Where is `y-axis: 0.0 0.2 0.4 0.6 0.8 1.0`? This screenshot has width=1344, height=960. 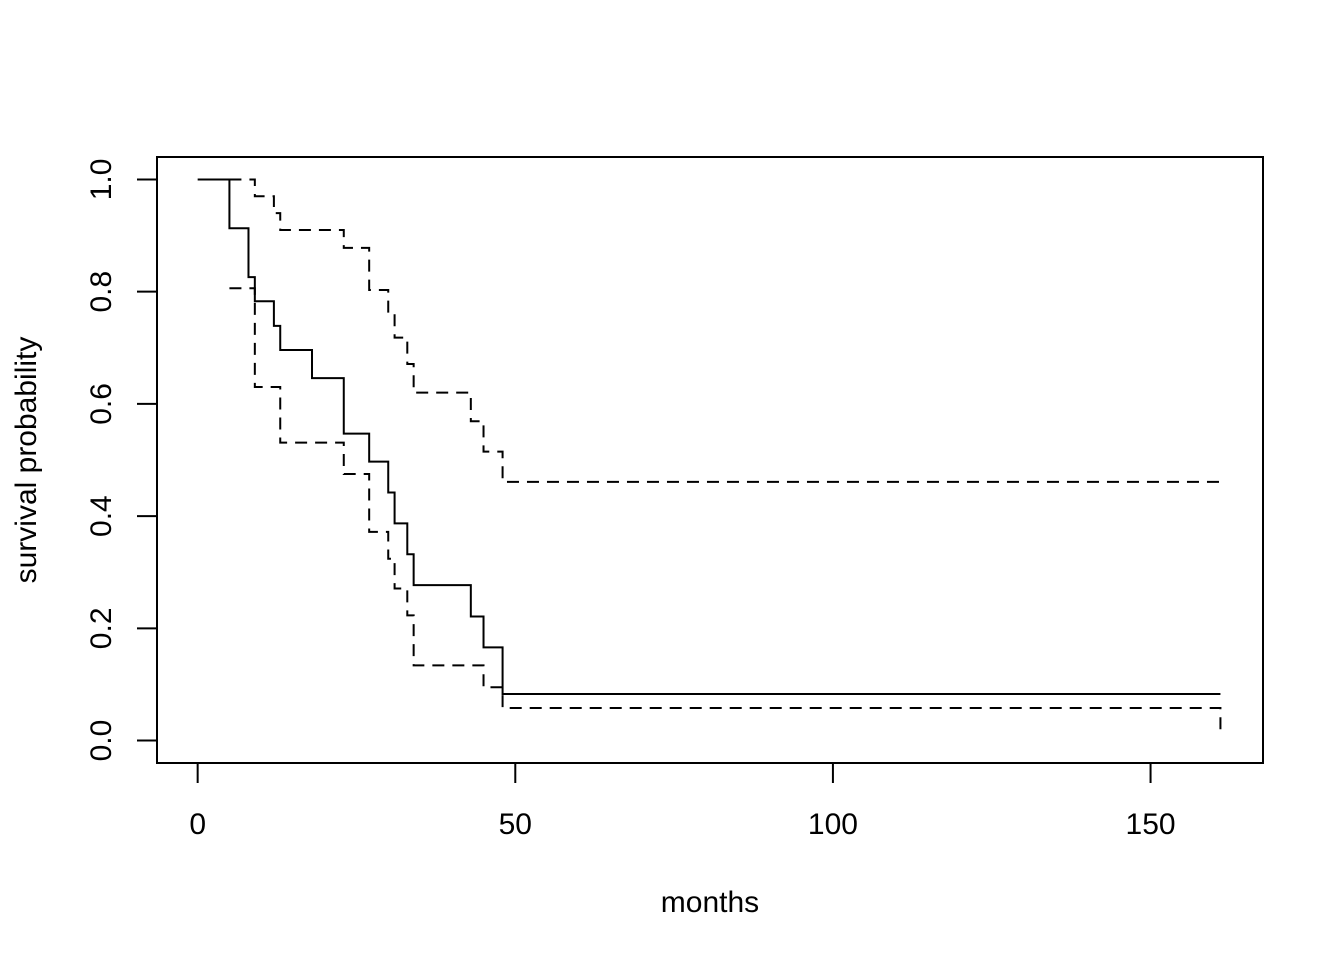
y-axis: 0.0 0.2 0.4 0.6 0.8 1.0 is located at coordinates (121, 460).